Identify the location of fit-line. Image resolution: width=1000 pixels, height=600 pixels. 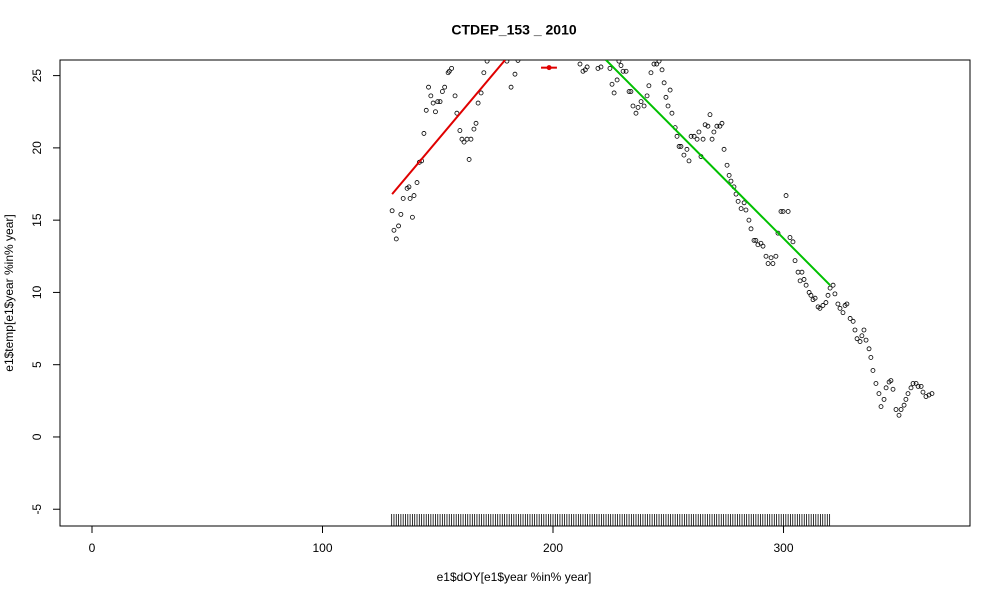
(448, 127).